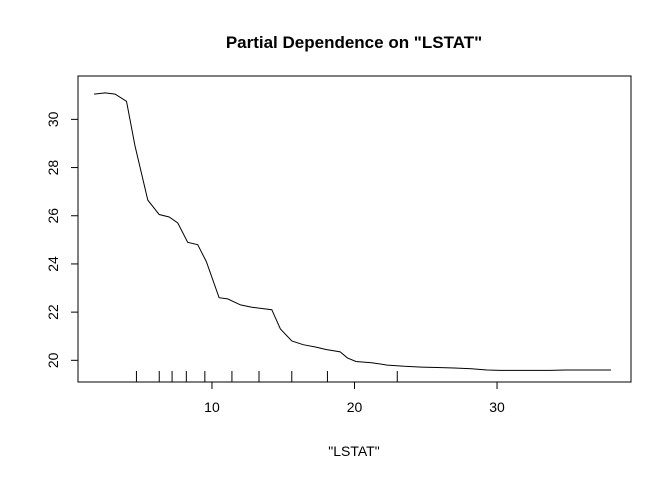 This screenshot has width=672, height=480. What do you see at coordinates (53, 312) in the screenshot?
I see `y-tick-label: 22` at bounding box center [53, 312].